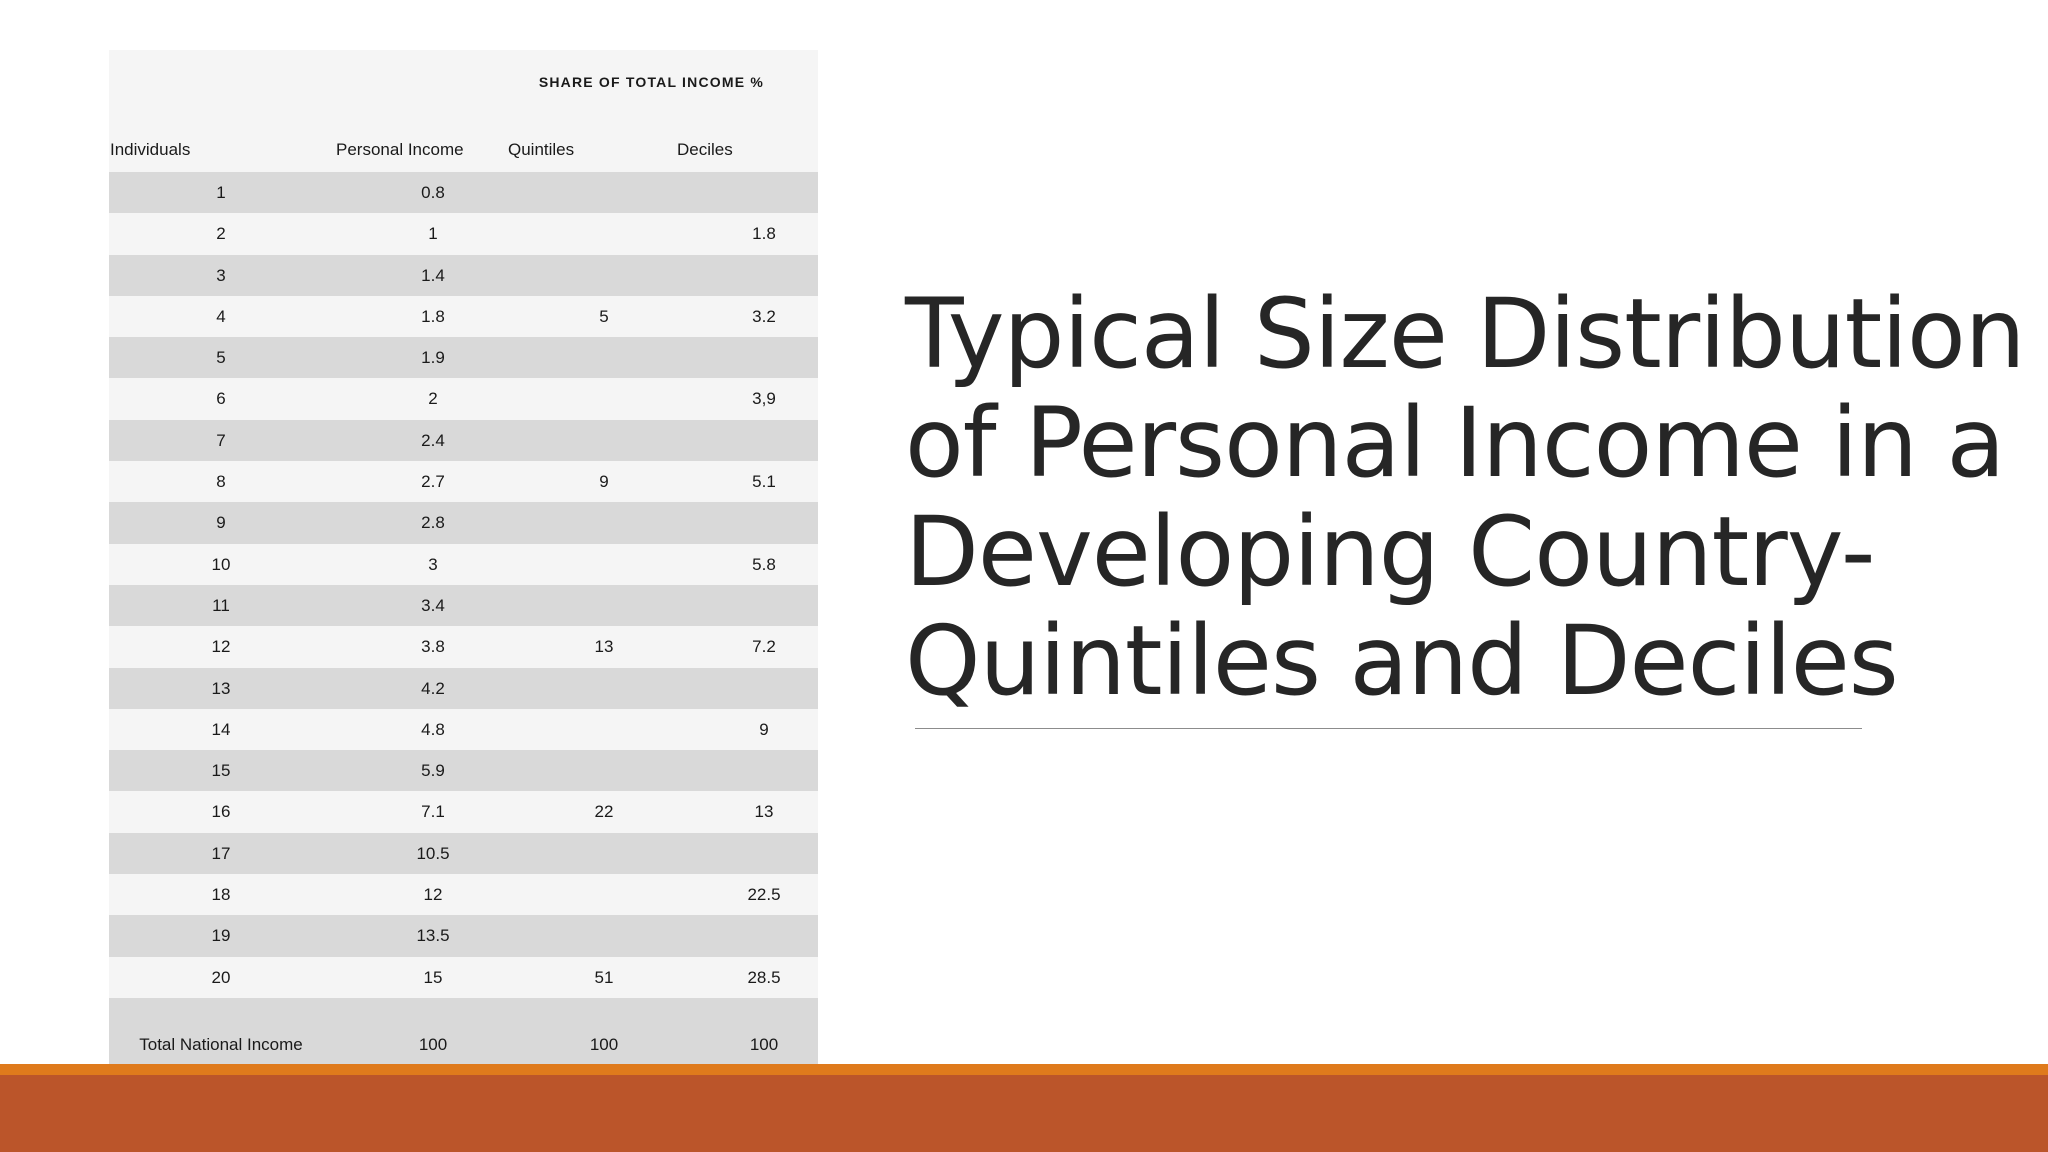 Image resolution: width=2048 pixels, height=1152 pixels. I want to click on cell-personal-income: 12, so click(433, 895).